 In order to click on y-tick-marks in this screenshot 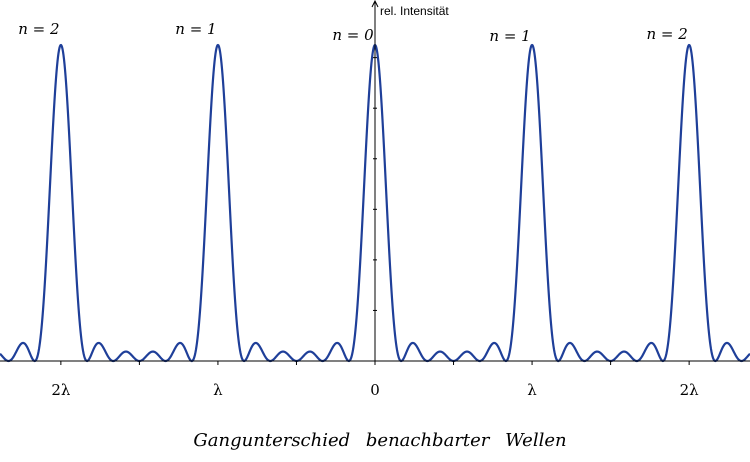, I will do `click(375, 184)`.